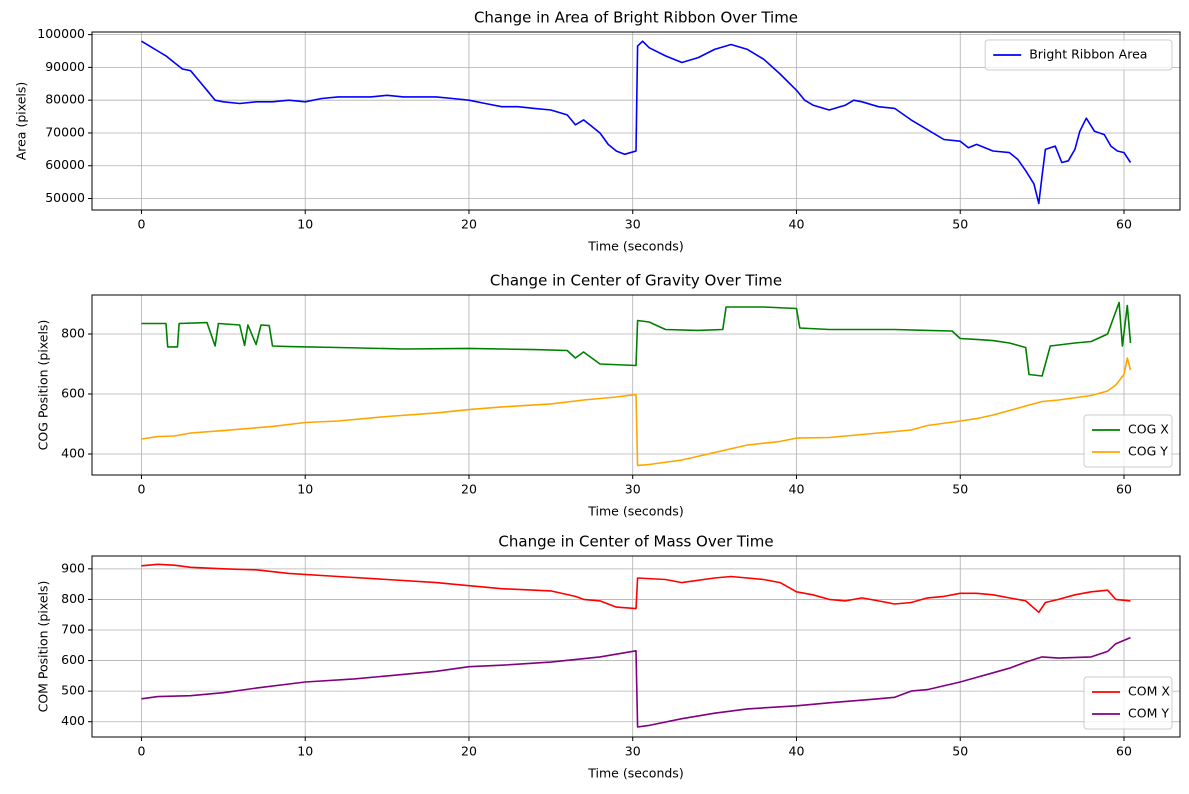 This screenshot has width=1189, height=794. Describe the element at coordinates (65, 164) in the screenshot. I see `y-tick-label: 60000` at that location.